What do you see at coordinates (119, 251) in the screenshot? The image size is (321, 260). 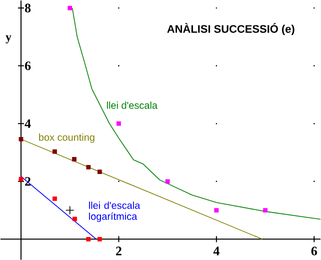 I see `x-tick-label: 2` at bounding box center [119, 251].